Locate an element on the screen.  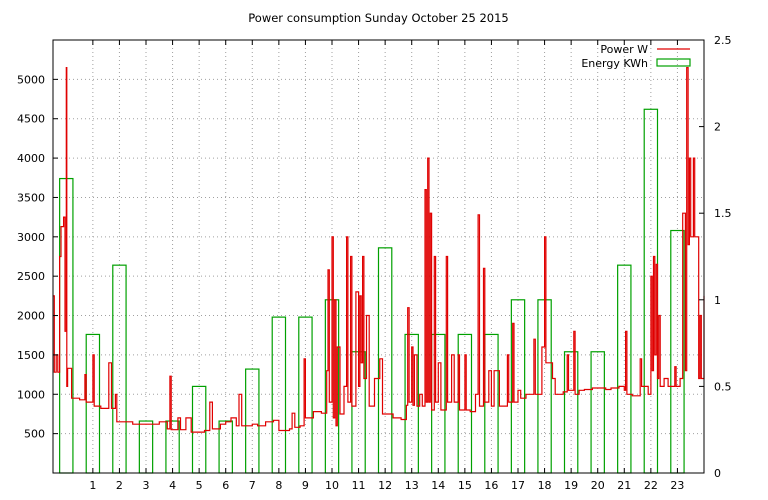
x-tick-label: 5 is located at coordinates (199, 485).